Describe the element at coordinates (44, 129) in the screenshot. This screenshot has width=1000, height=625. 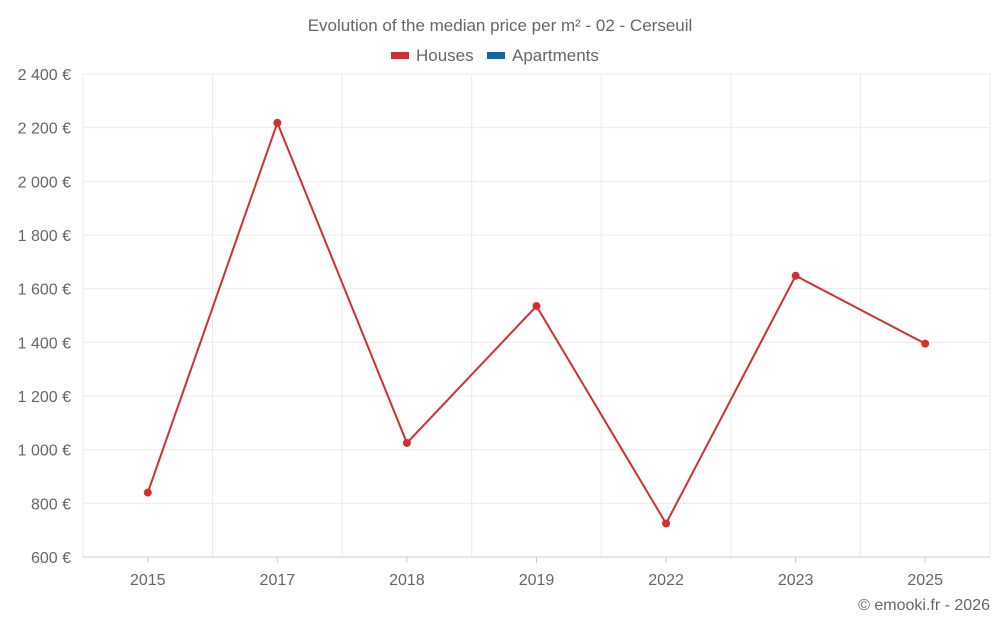
I see `y-tick-label: 2 200 €` at that location.